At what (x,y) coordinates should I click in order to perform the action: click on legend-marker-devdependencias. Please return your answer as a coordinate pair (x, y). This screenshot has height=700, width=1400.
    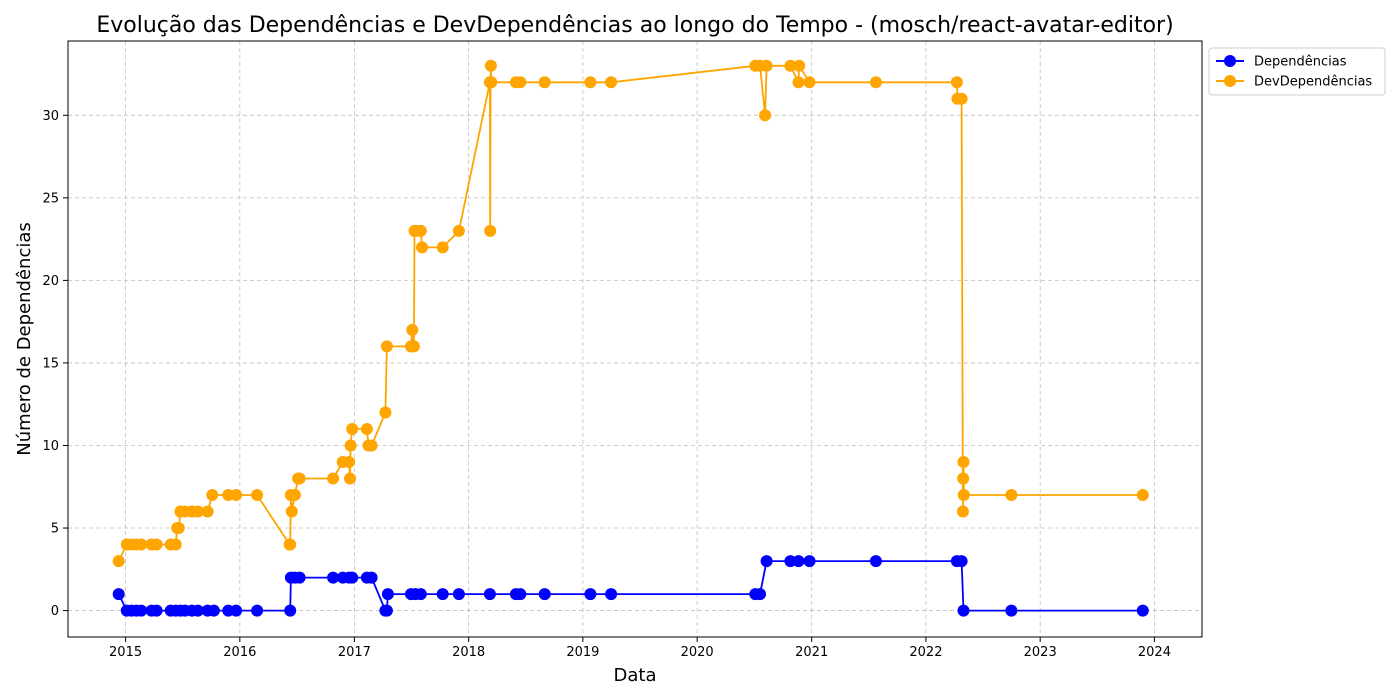
    Looking at the image, I should click on (1230, 81).